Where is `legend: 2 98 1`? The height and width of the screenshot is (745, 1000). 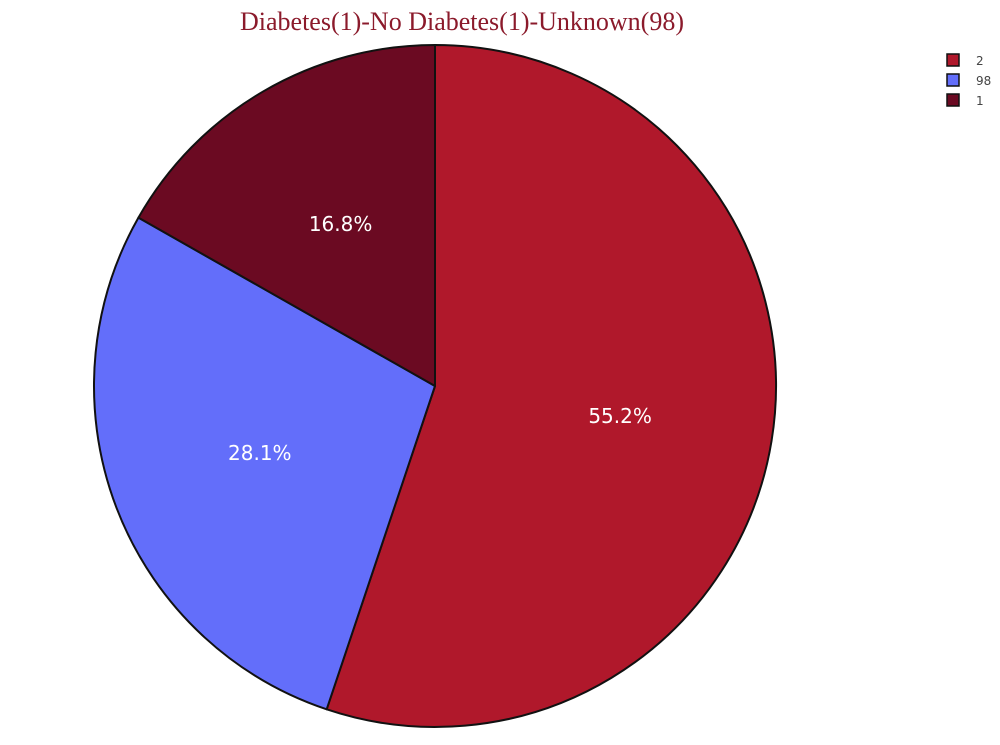 legend: 2 98 1 is located at coordinates (968, 80).